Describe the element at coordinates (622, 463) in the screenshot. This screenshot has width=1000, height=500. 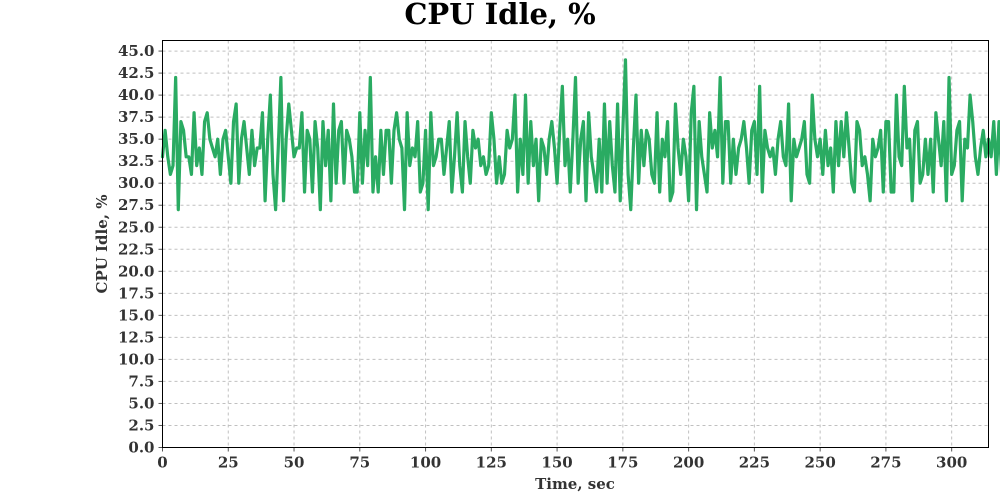
I see `x-tick-label: 175` at that location.